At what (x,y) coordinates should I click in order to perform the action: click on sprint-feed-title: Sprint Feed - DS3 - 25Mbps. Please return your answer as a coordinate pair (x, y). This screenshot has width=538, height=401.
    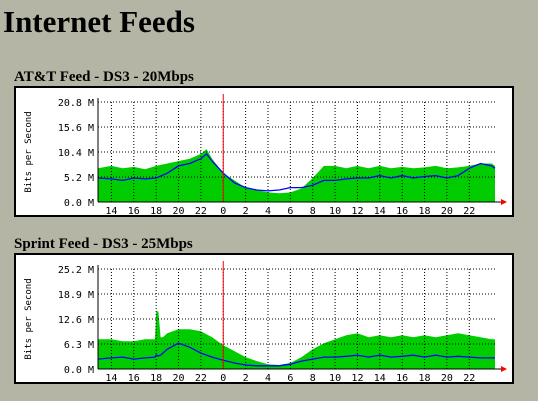
    Looking at the image, I should click on (103, 244).